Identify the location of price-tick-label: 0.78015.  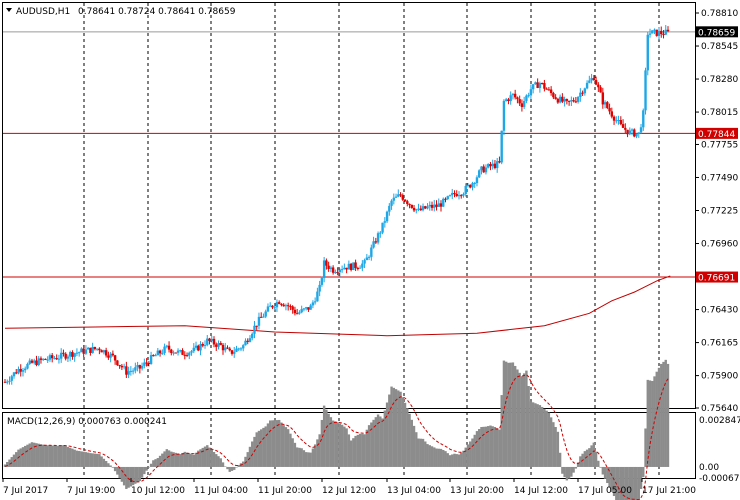
(719, 113).